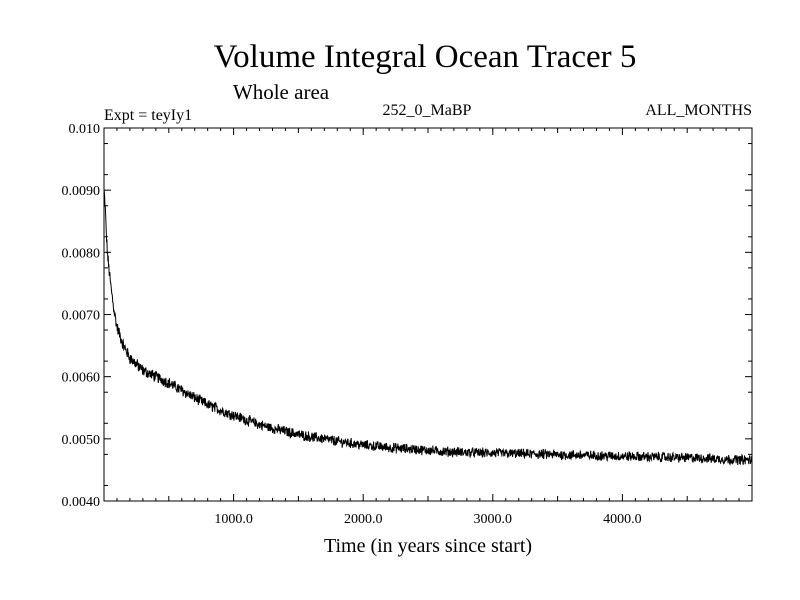 This screenshot has height=600, width=800. Describe the element at coordinates (81, 253) in the screenshot. I see `y-tick-label: 0.0080` at that location.